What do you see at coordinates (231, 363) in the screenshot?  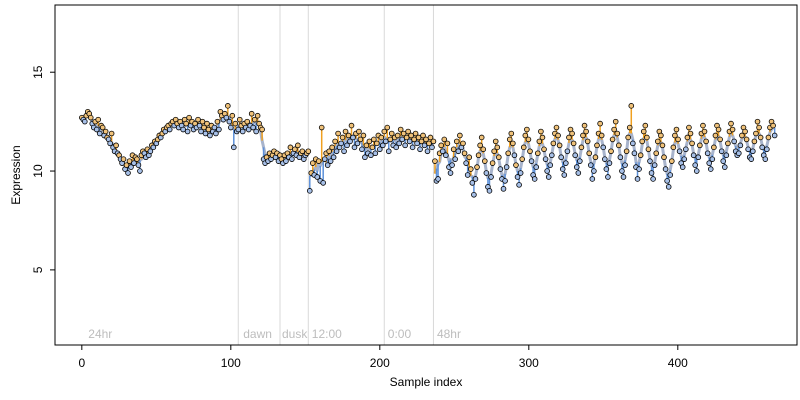 I see `x-tick-label: 100` at bounding box center [231, 363].